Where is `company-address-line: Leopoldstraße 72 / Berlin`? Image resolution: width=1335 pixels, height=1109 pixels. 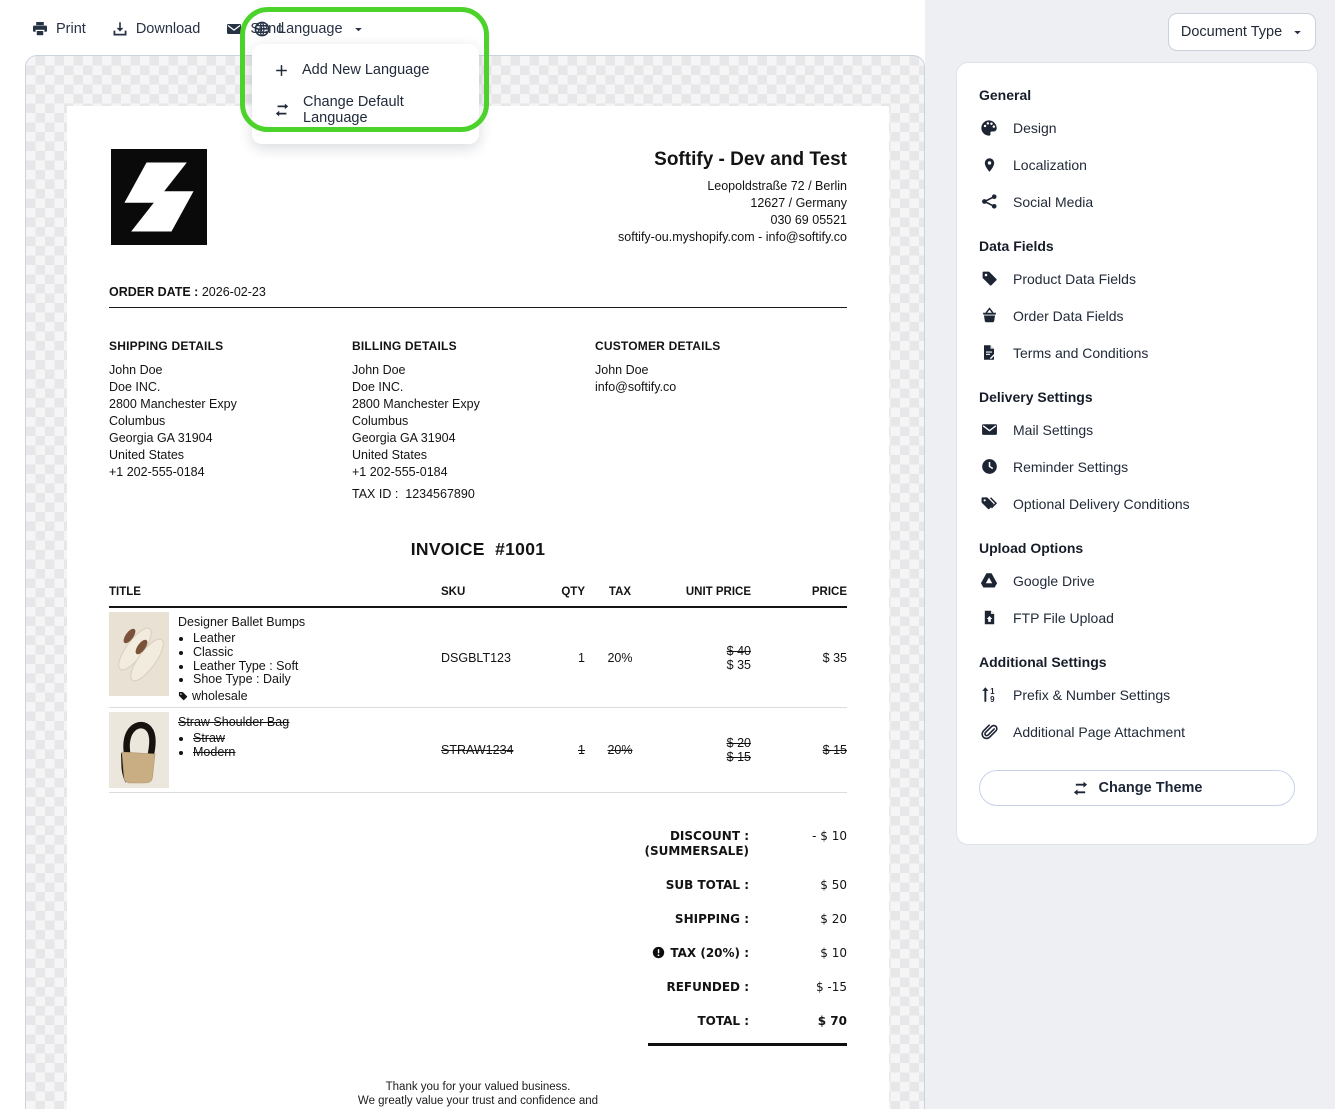 company-address-line: Leopoldstraße 72 / Berlin is located at coordinates (777, 186).